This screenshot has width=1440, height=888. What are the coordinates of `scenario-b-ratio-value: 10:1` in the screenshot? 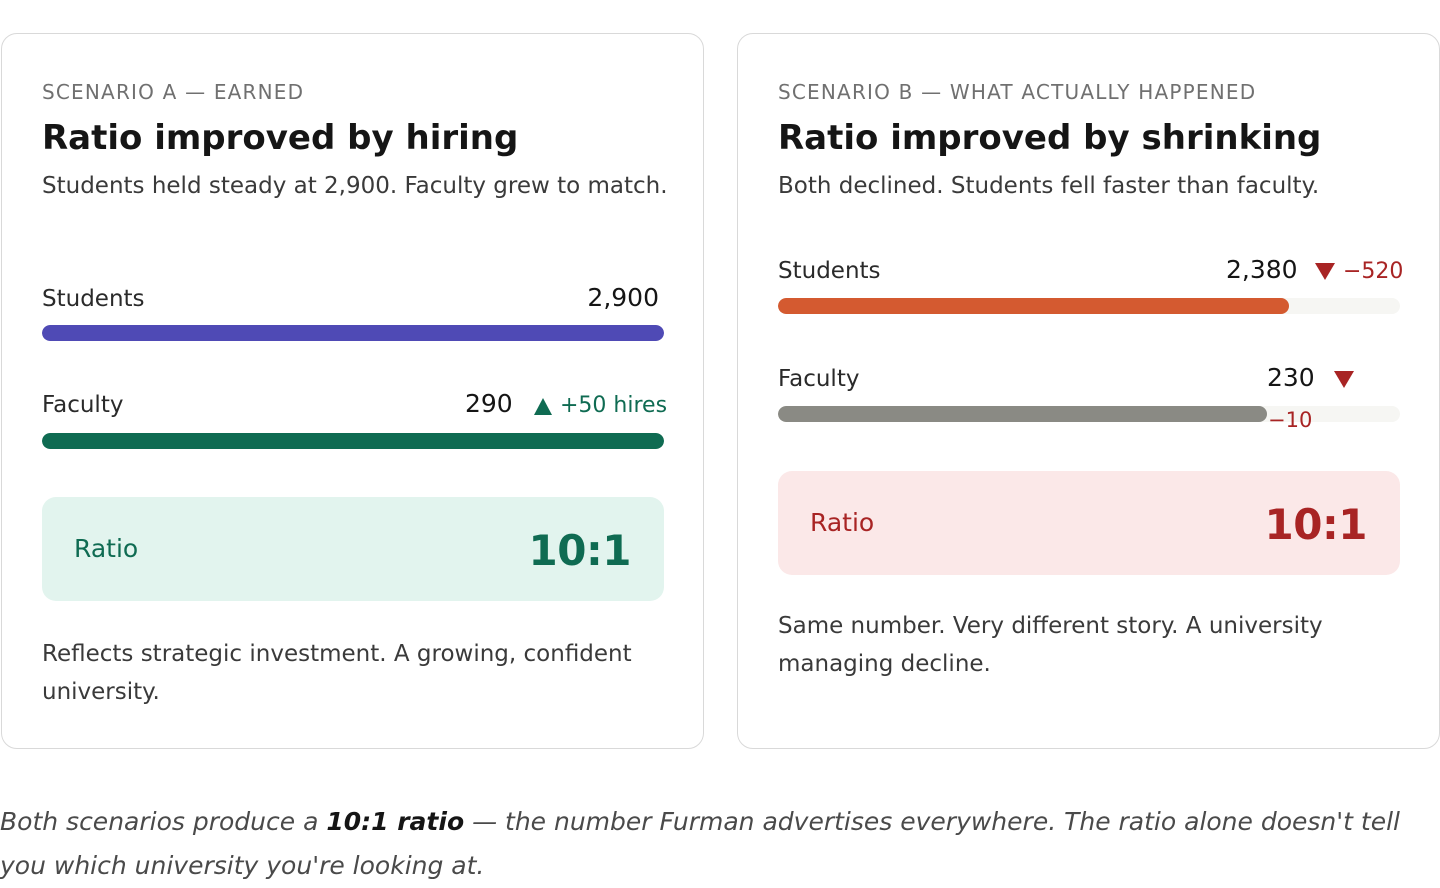 It's located at (1316, 524).